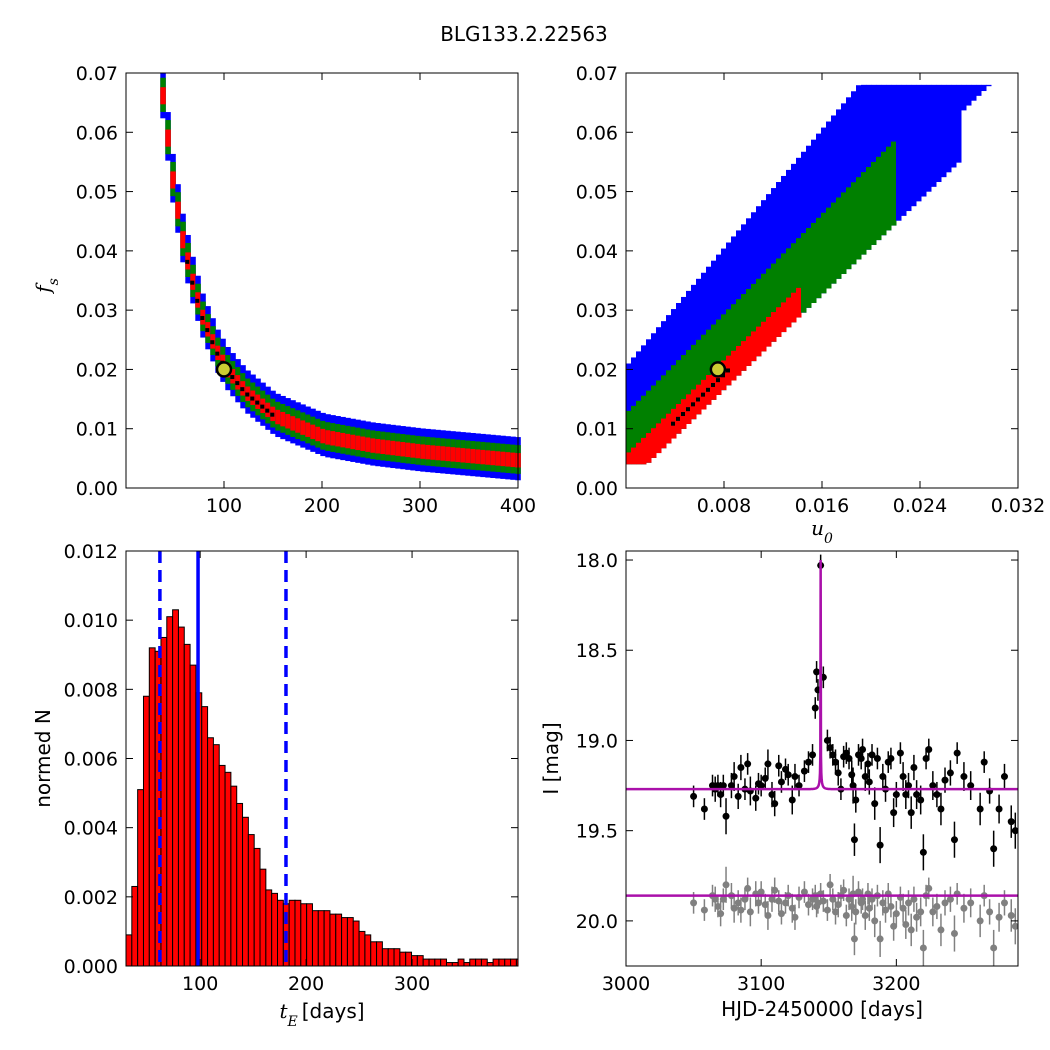  I want to click on y-tick-label: 0.002, so click(91, 898).